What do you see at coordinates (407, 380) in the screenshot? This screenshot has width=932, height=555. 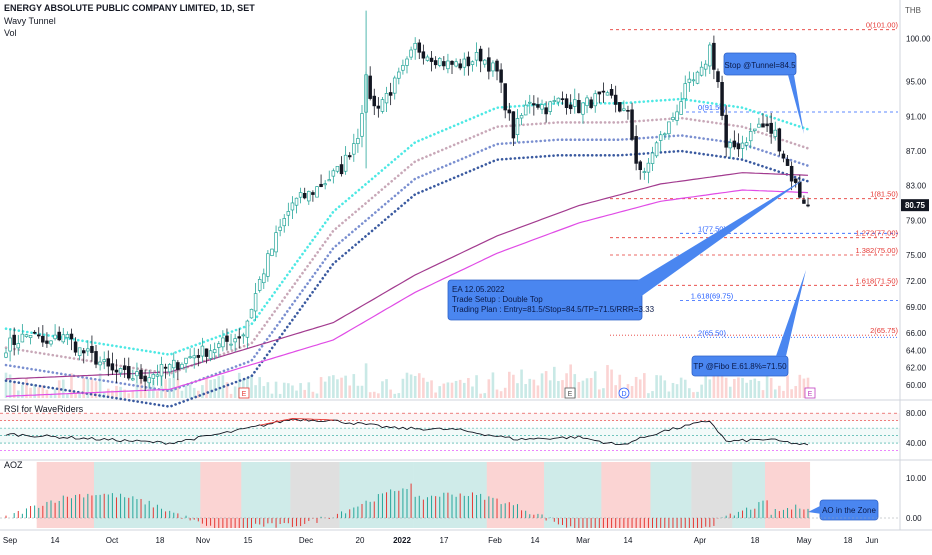 I see `volume-bars` at bounding box center [407, 380].